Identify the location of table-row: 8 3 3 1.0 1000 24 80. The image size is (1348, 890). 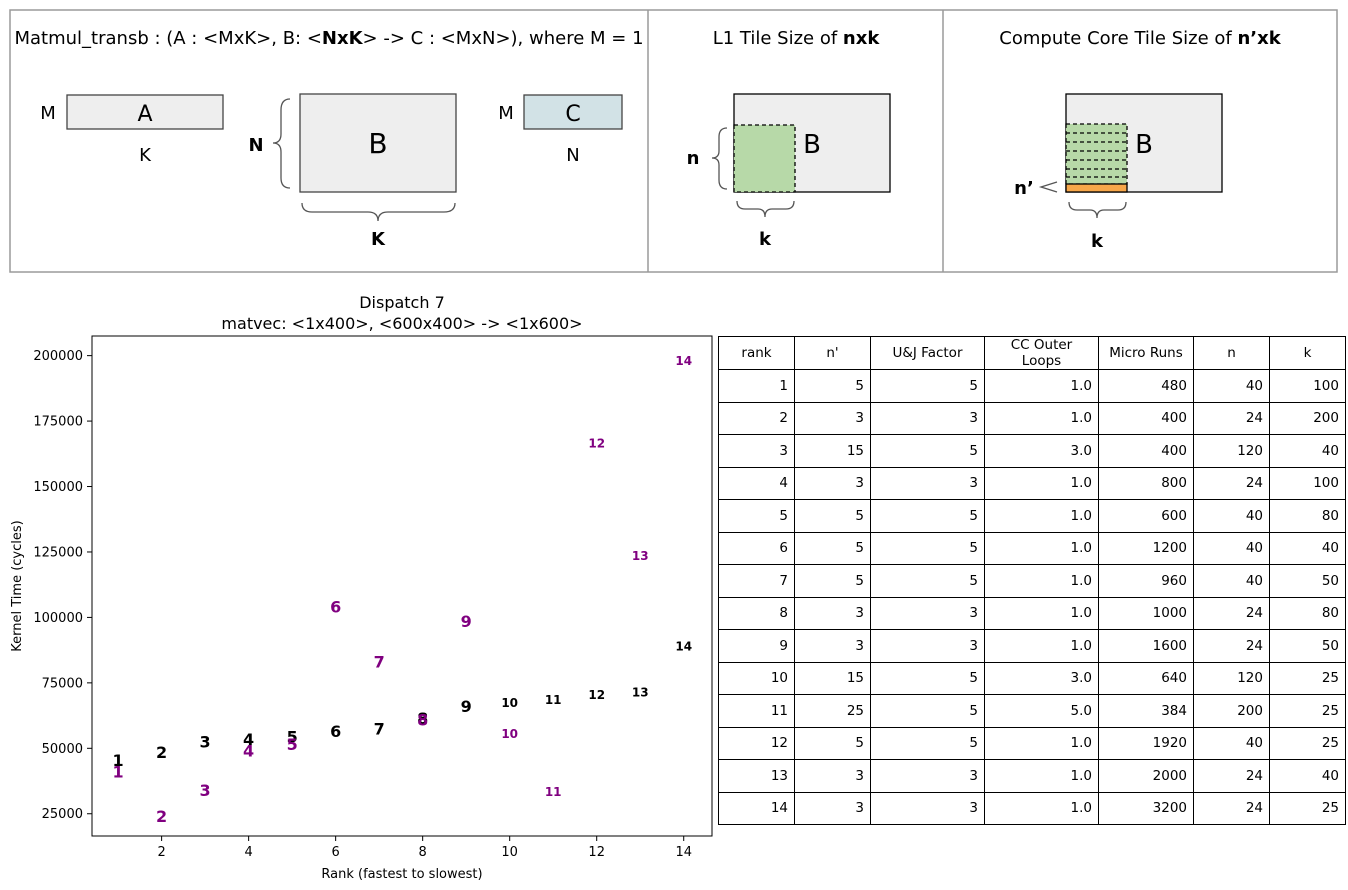
(1032, 613).